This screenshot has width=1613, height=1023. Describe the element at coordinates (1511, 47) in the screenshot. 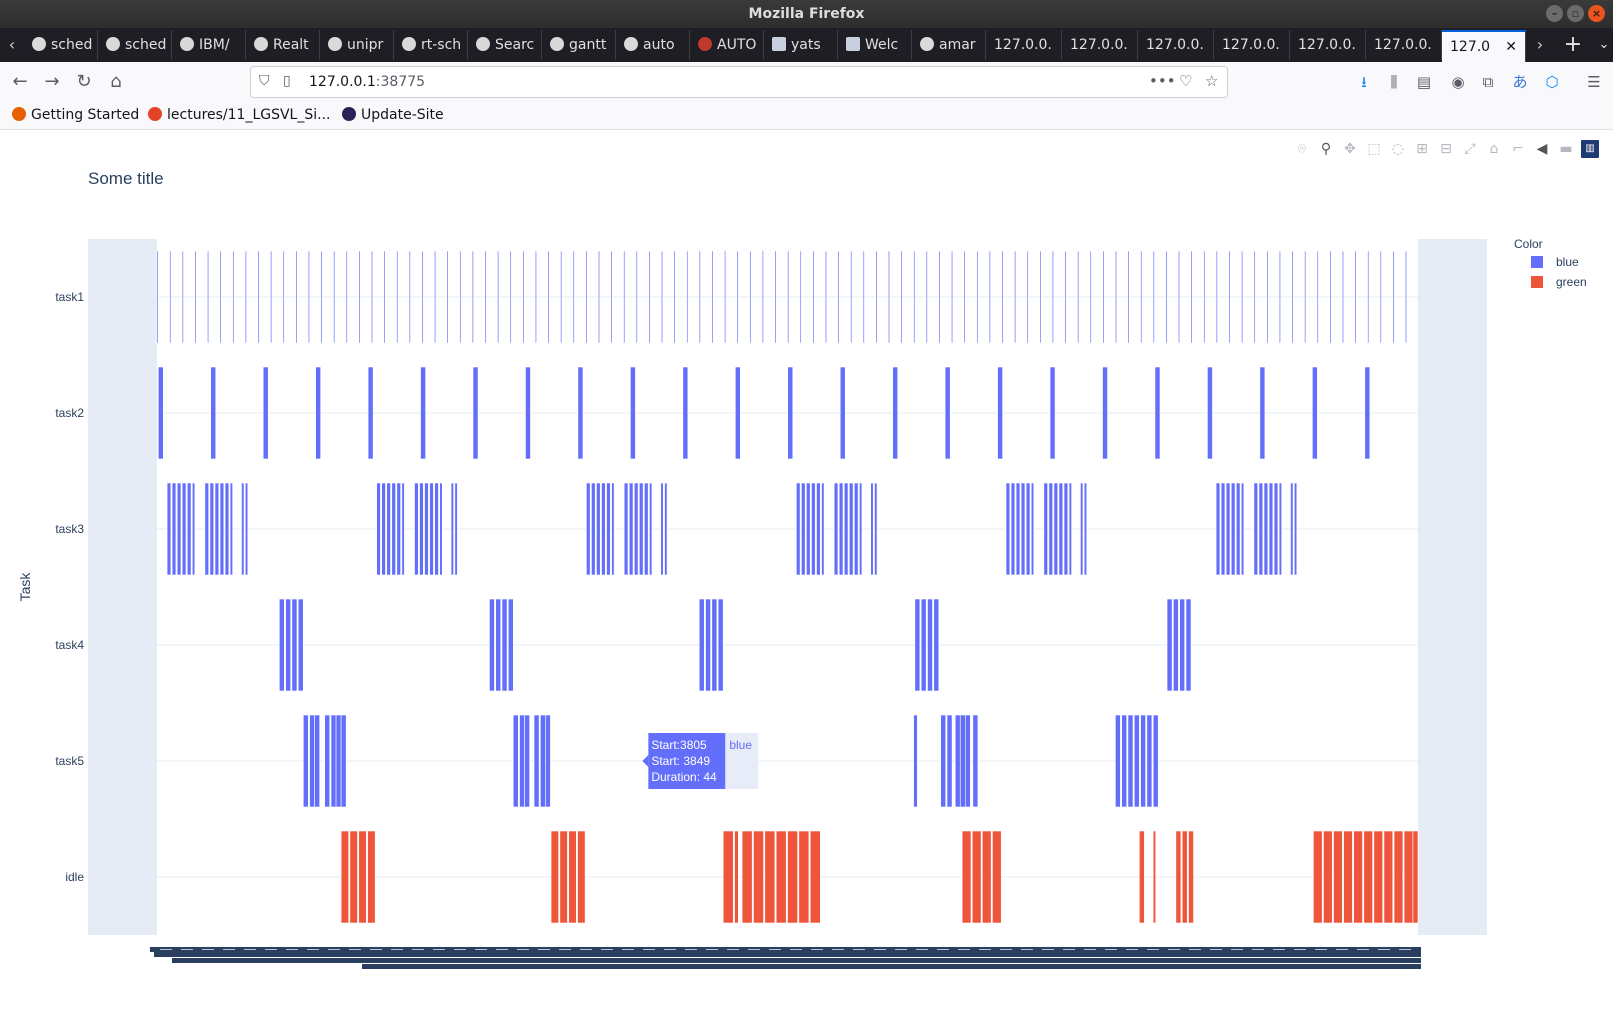

I see `close-tab-icon: ✕` at that location.